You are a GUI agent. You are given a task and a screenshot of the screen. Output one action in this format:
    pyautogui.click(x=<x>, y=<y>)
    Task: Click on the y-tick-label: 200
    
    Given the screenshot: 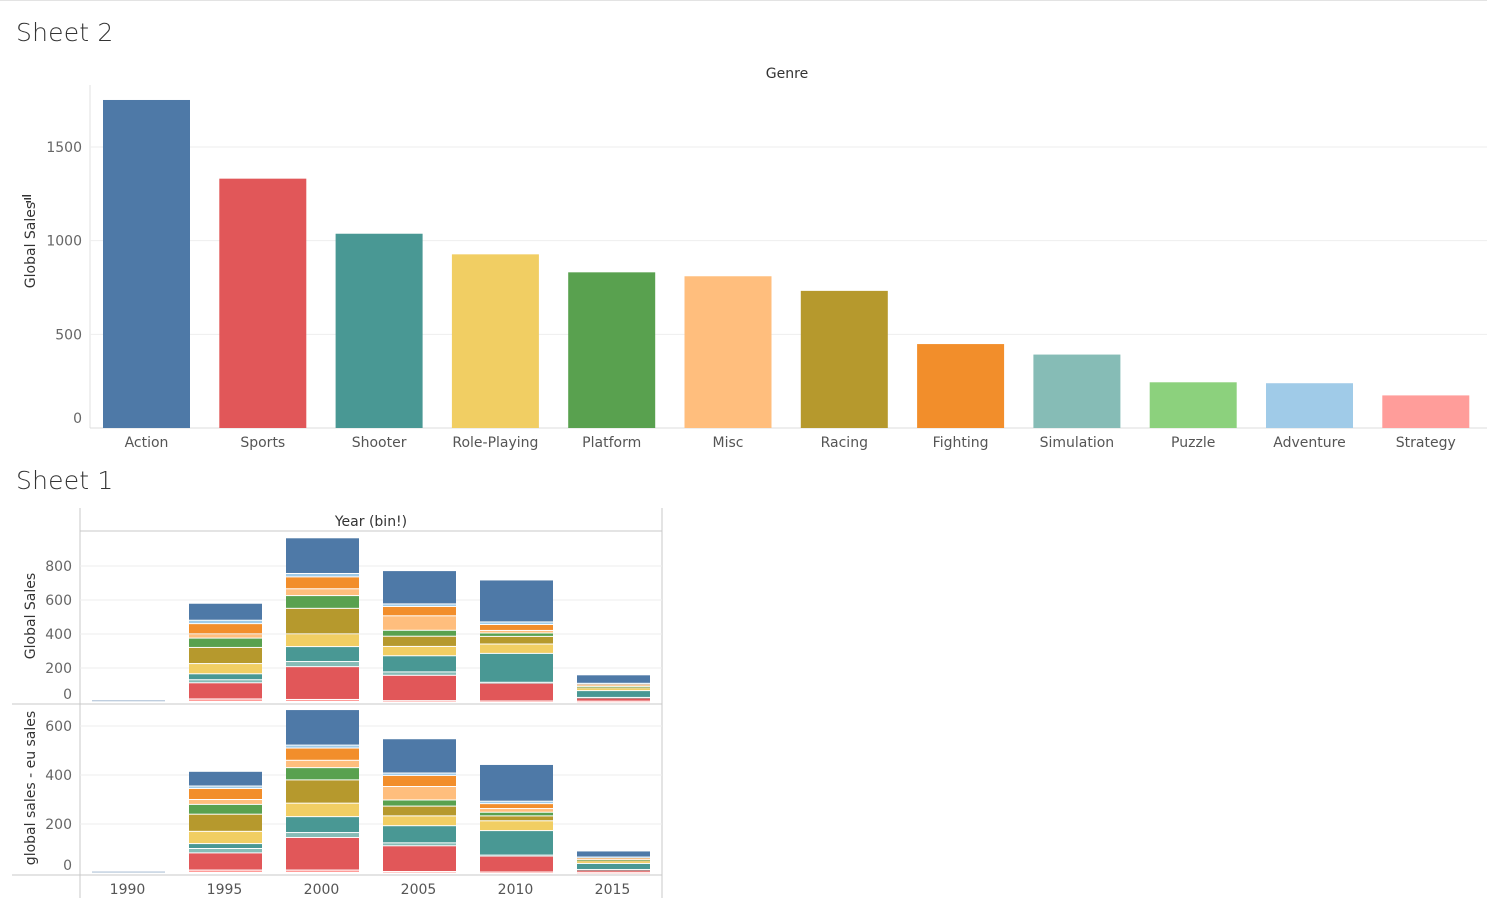 What is the action you would take?
    pyautogui.click(x=58, y=669)
    